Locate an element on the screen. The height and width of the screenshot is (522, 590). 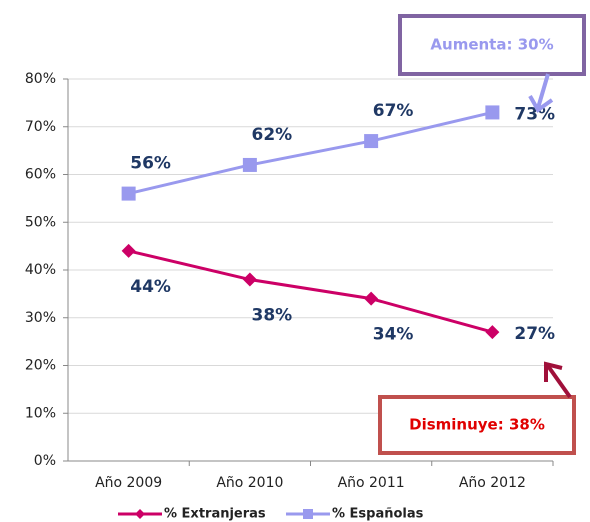
legend-label: % Españolas is located at coordinates (378, 514).